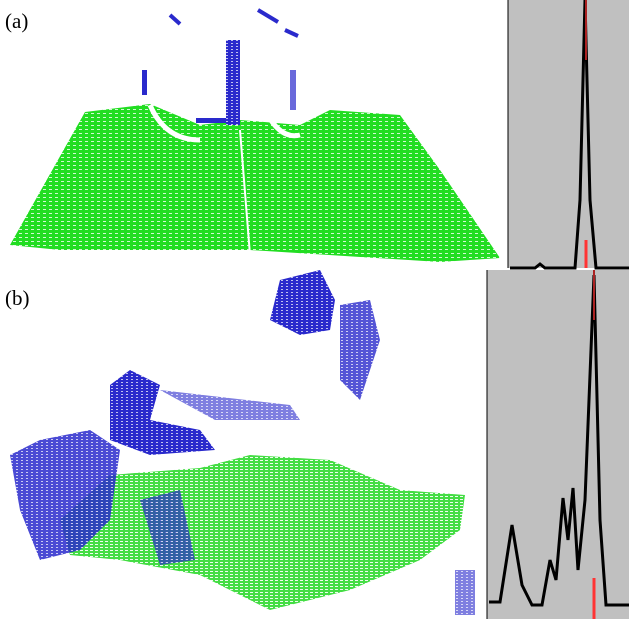  Describe the element at coordinates (16, 21) in the screenshot. I see `panel-label: (a)` at that location.